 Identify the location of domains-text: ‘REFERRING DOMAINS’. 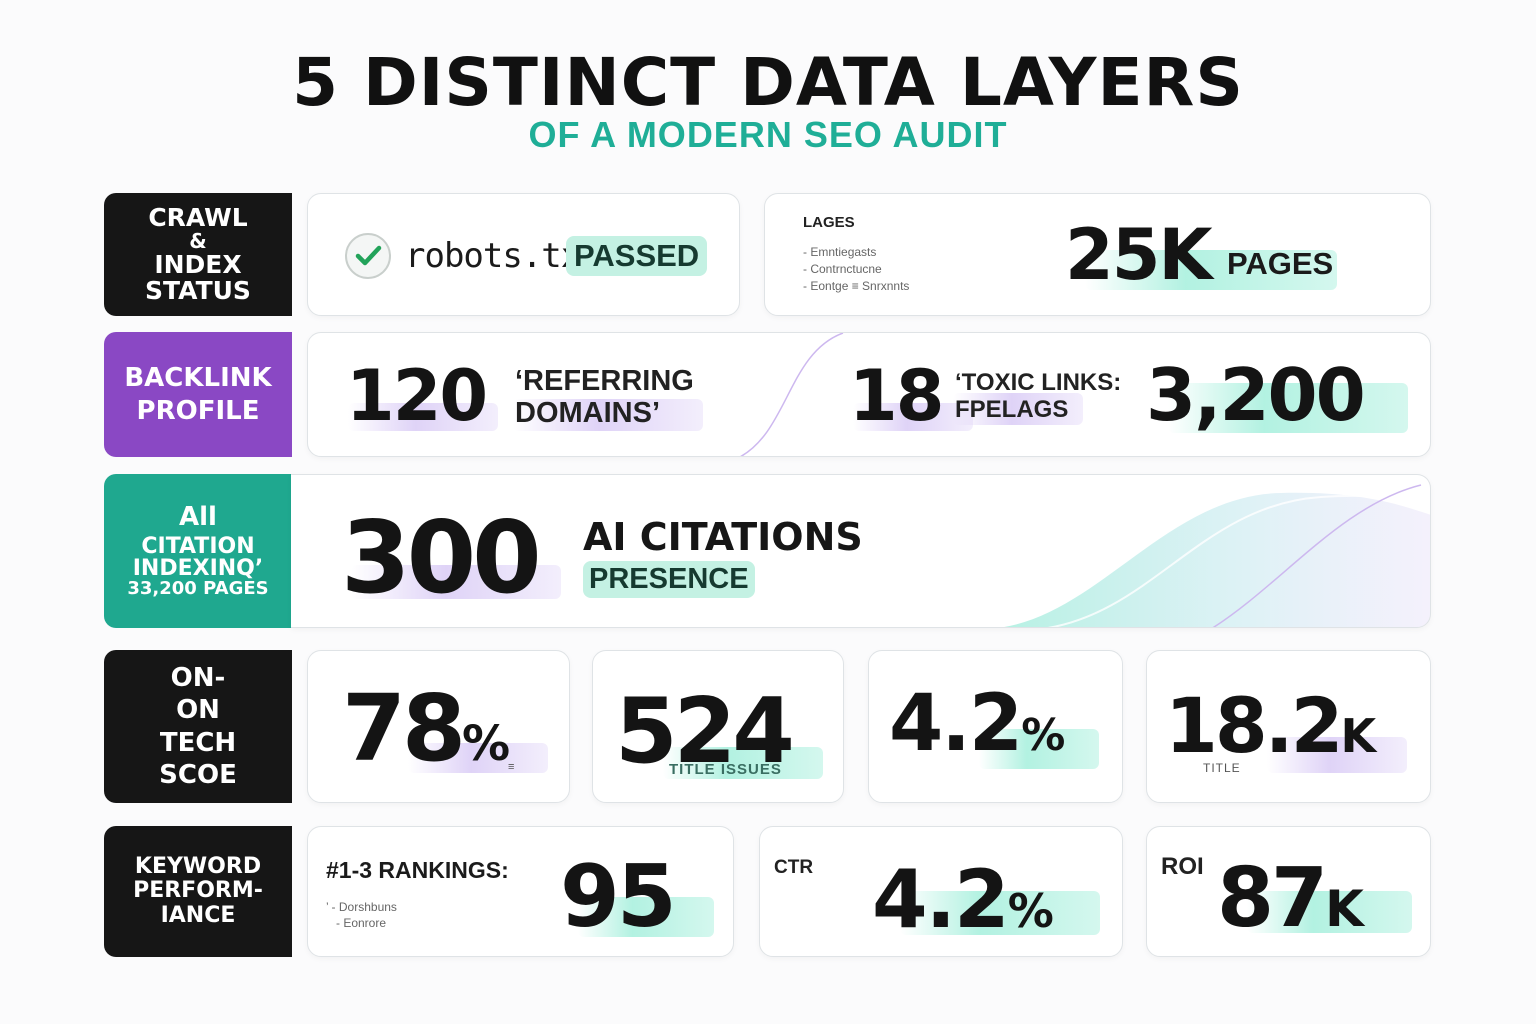
(604, 397).